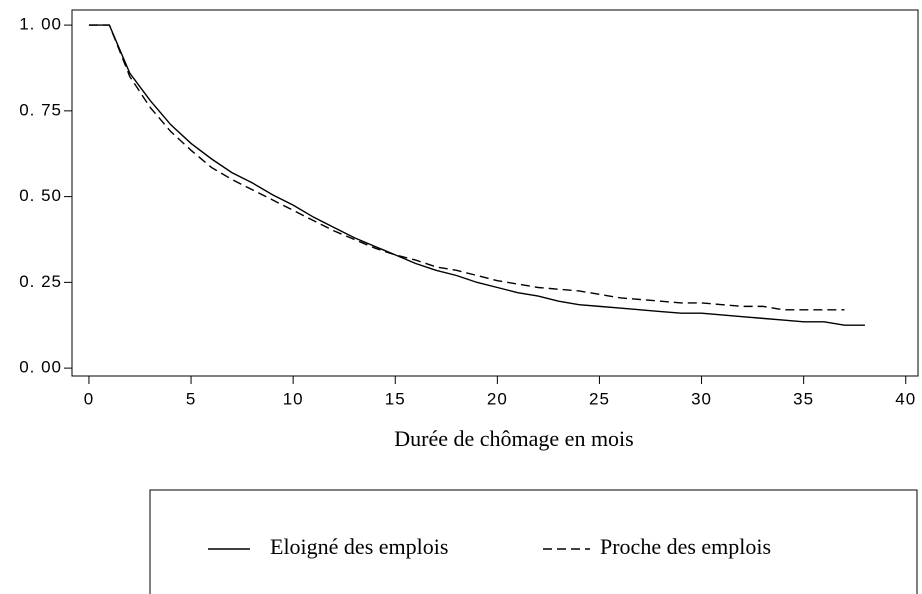 This screenshot has width=922, height=594. What do you see at coordinates (803, 398) in the screenshot?
I see `x-tick-label: 35` at bounding box center [803, 398].